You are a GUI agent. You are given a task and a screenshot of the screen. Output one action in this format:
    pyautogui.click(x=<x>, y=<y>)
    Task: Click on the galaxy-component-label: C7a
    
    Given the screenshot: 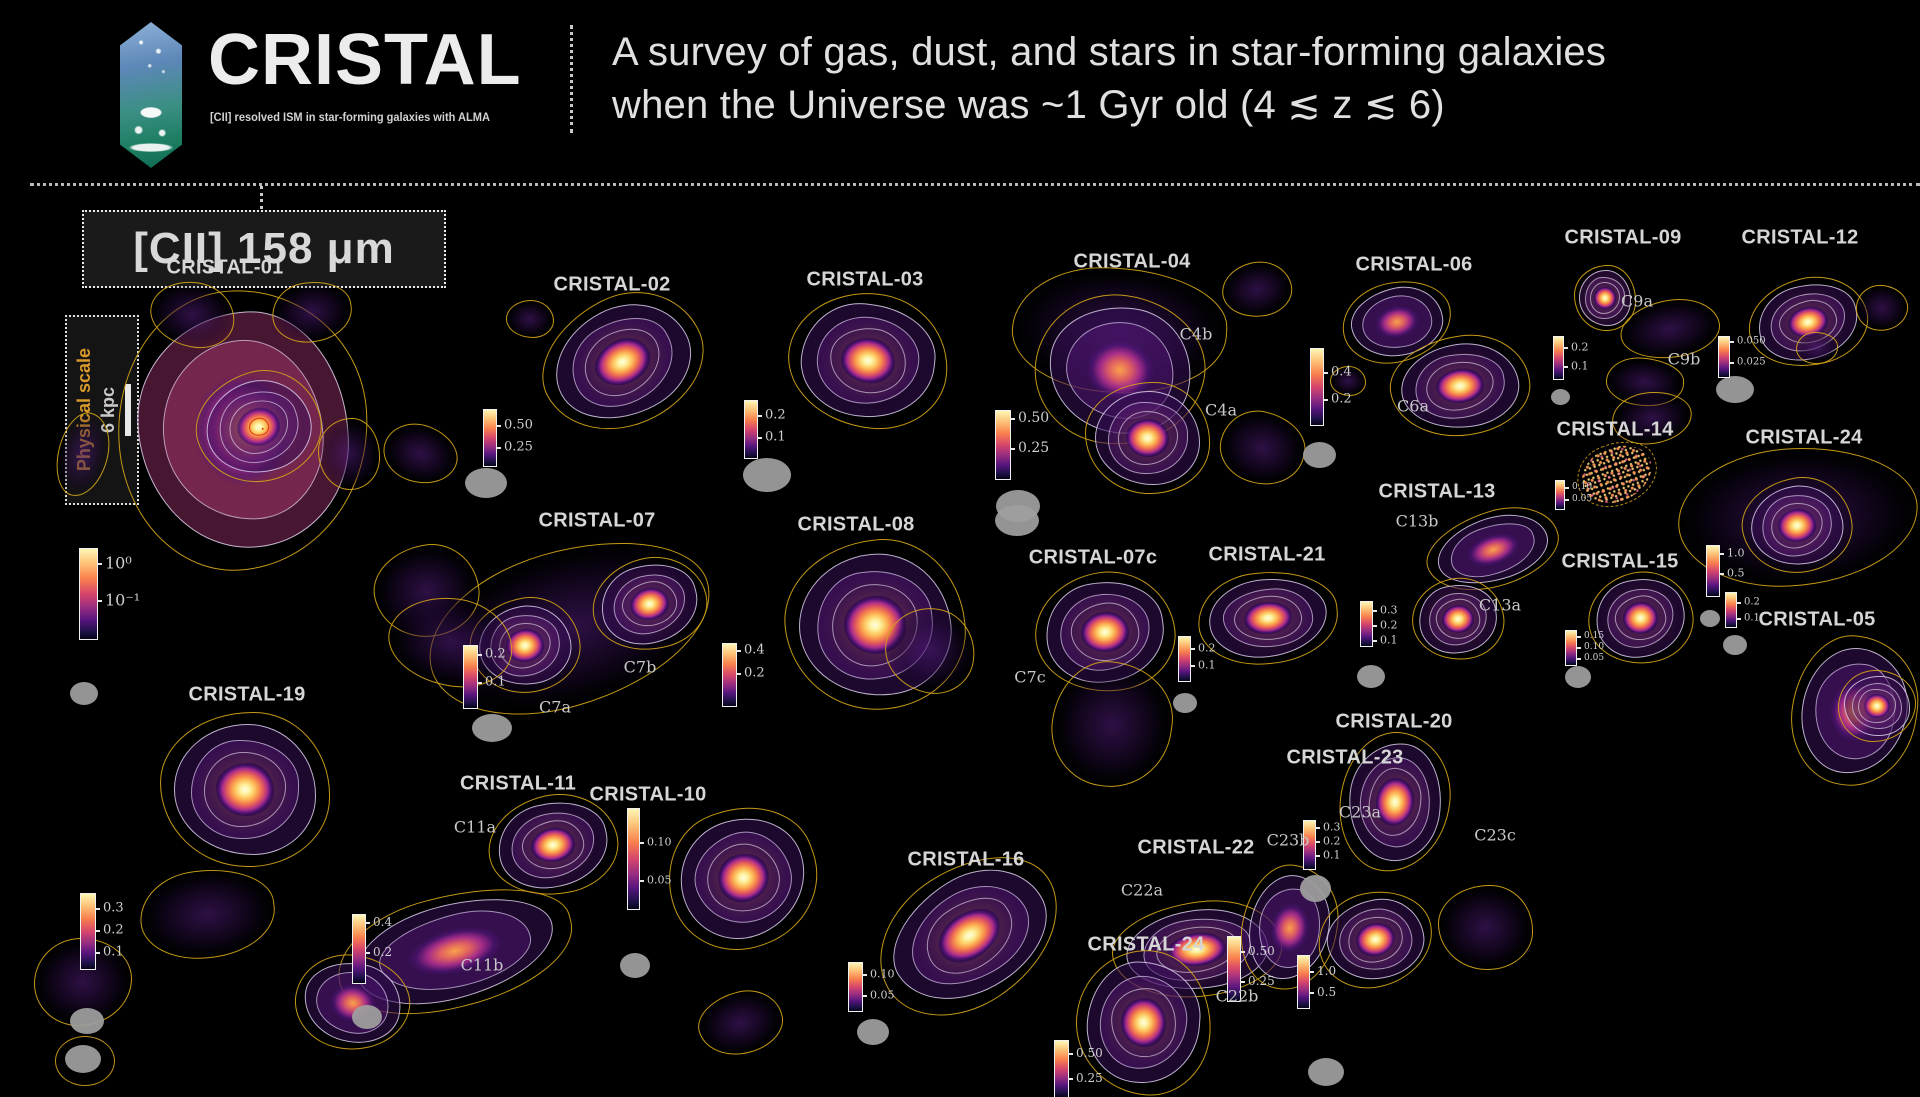 What is the action you would take?
    pyautogui.click(x=555, y=707)
    